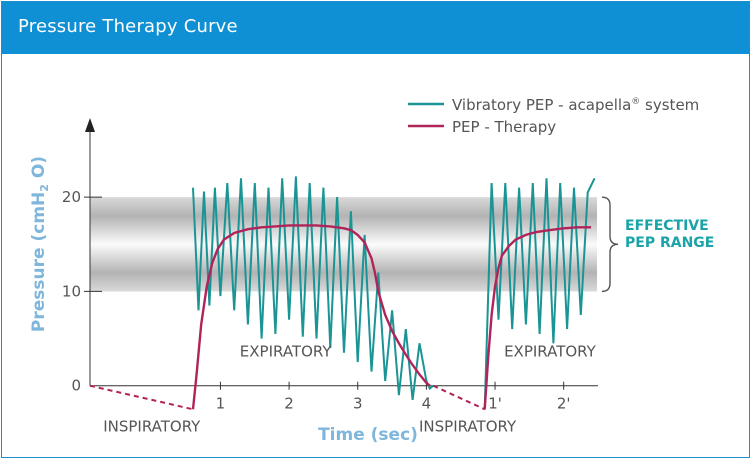  What do you see at coordinates (375, 28) in the screenshot?
I see `title-bar: Pressure Therapy Curve` at bounding box center [375, 28].